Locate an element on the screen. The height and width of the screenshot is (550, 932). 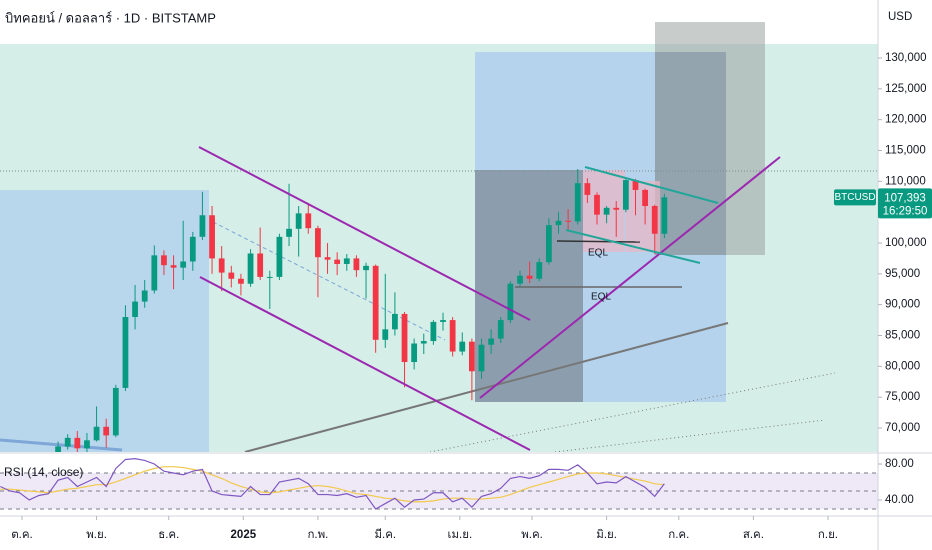
symbol-label: BTCUSD is located at coordinates (854, 197).